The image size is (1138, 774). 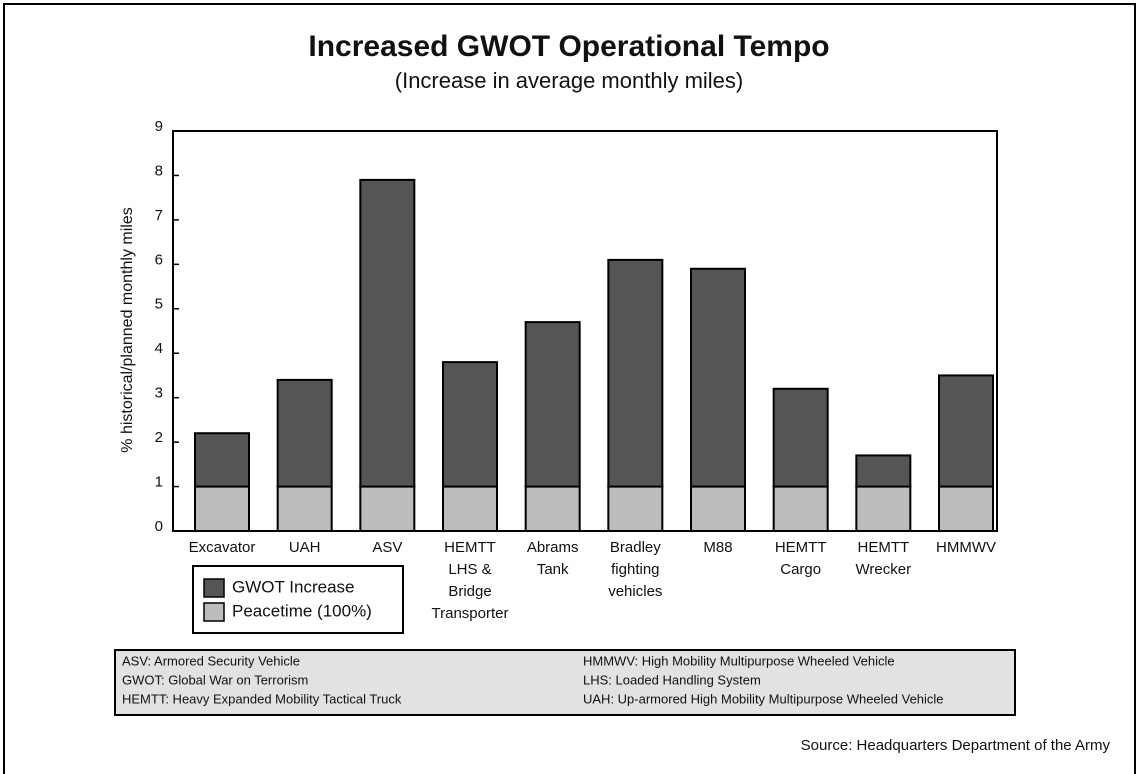 I want to click on y-axis-title: % historical/planned monthly miles, so click(x=127, y=329).